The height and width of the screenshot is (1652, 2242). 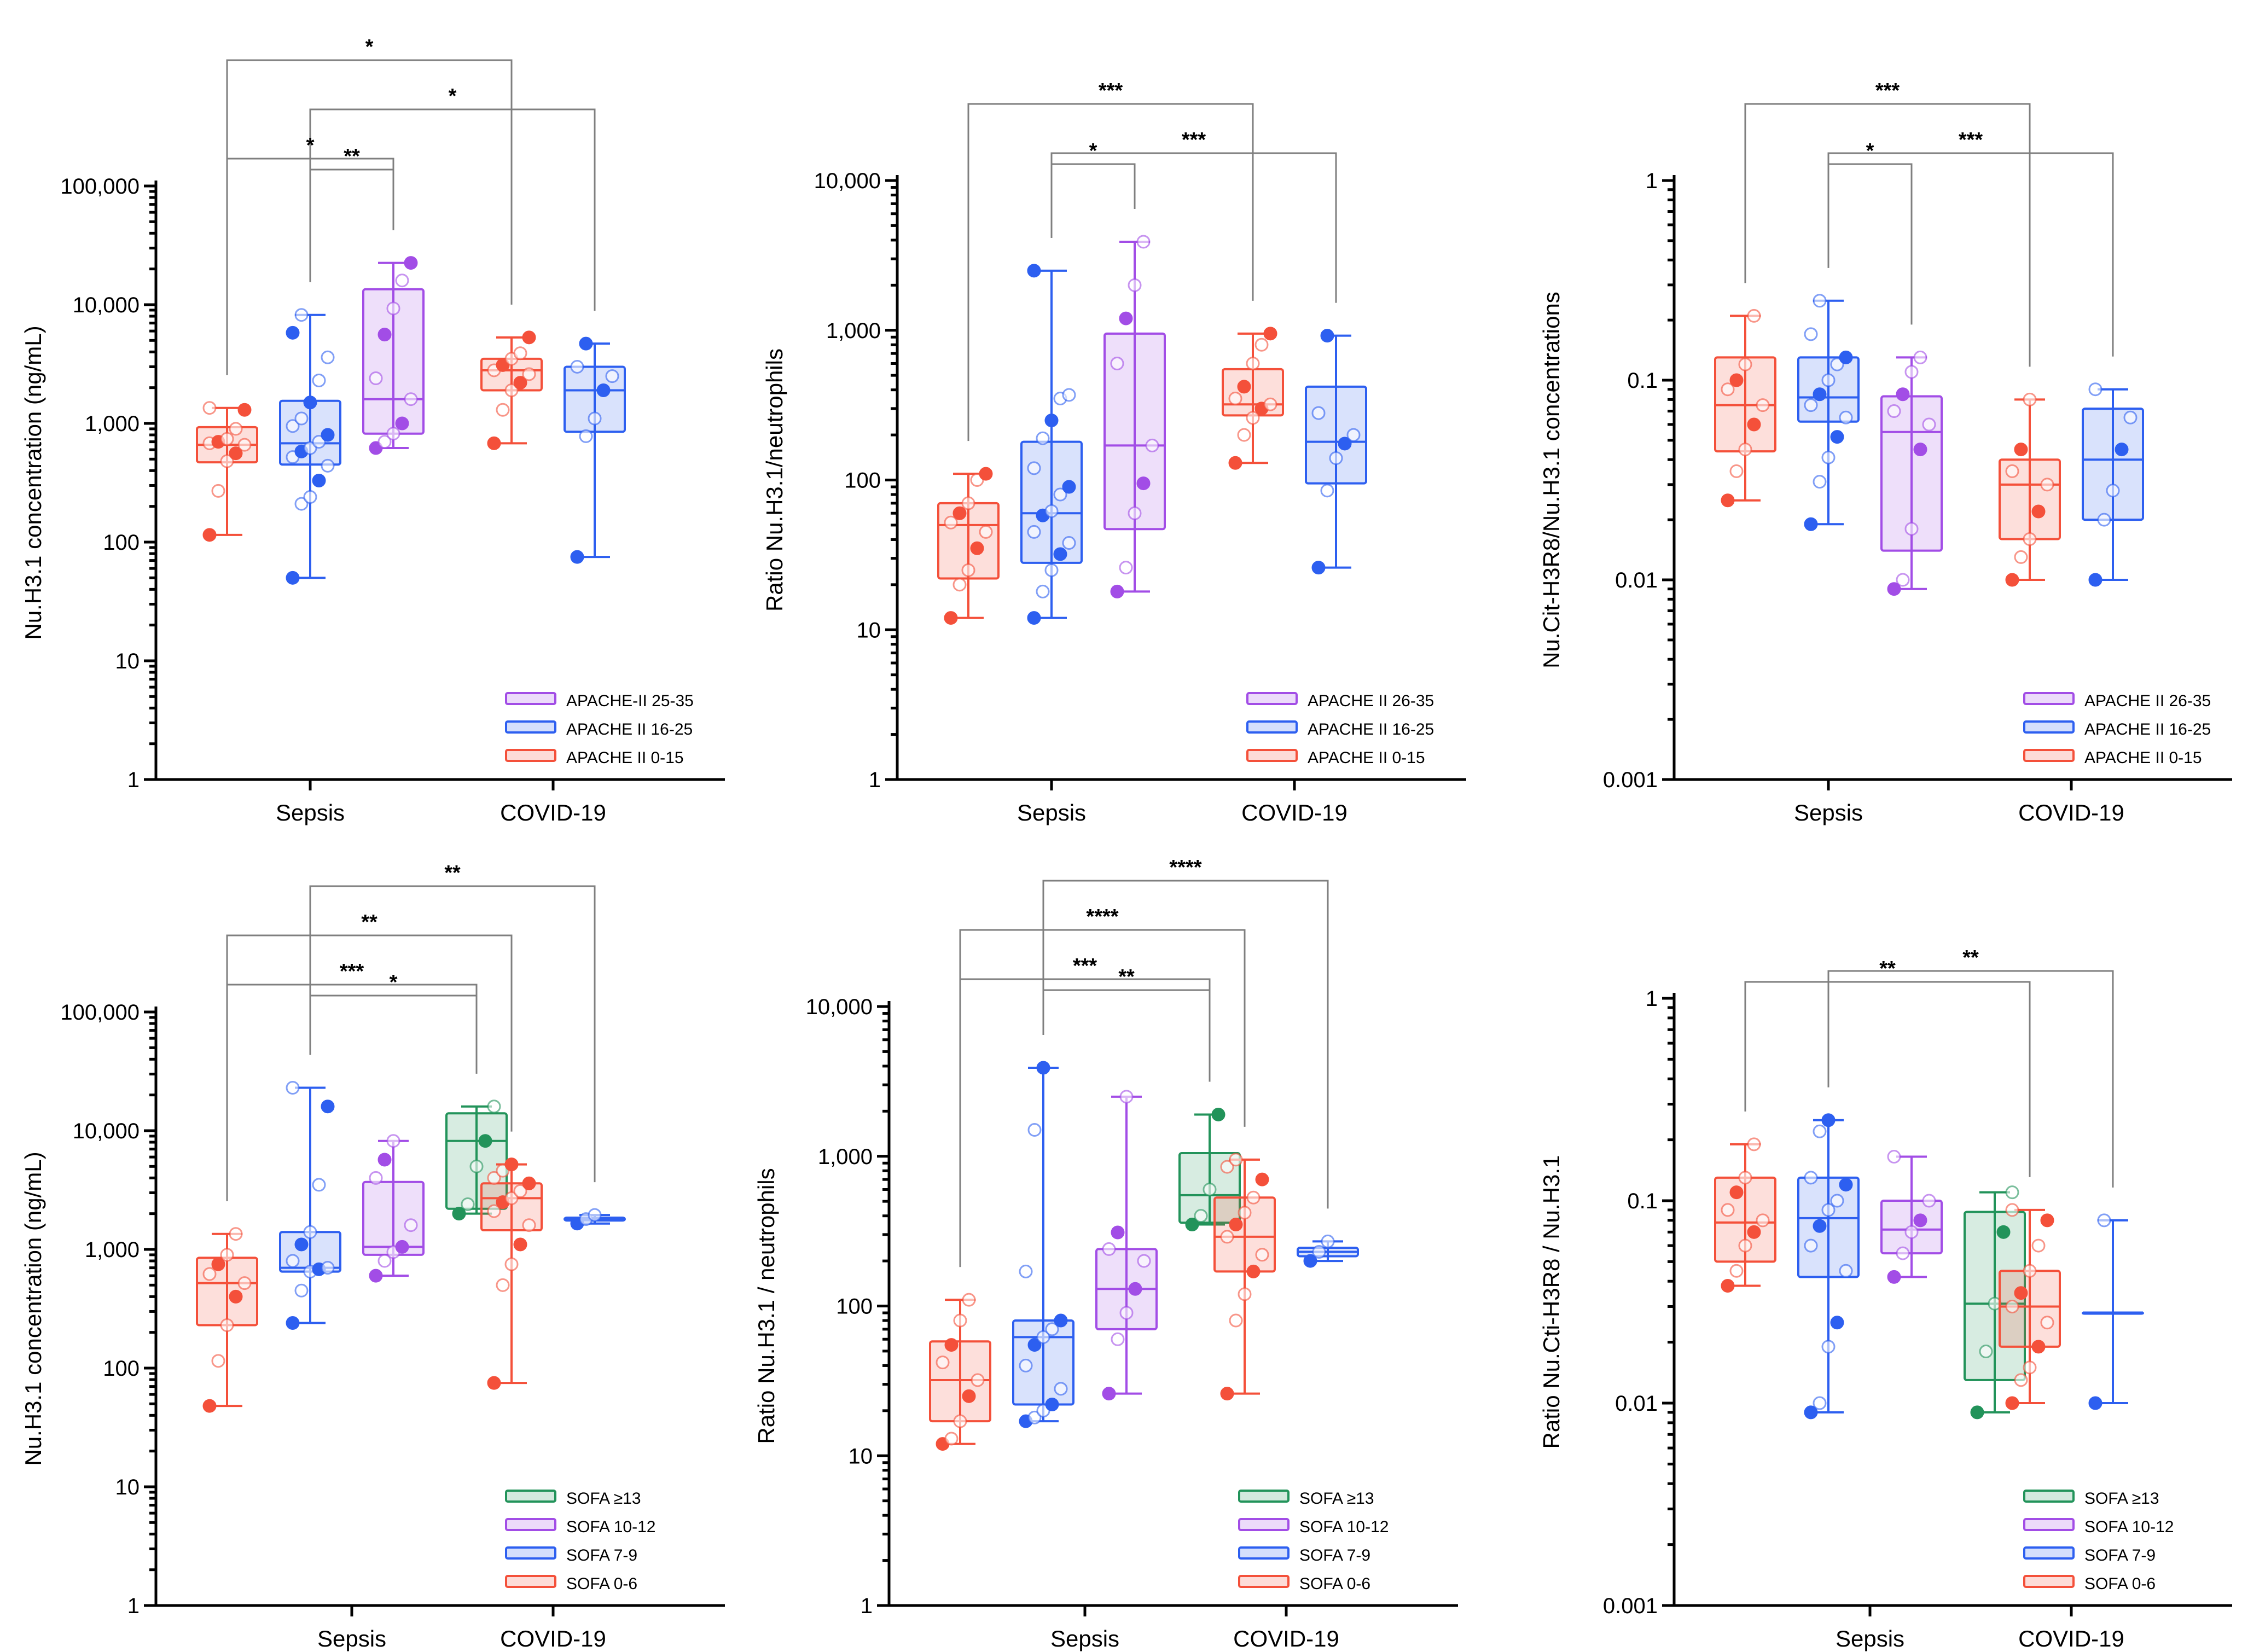 What do you see at coordinates (100, 187) in the screenshot?
I see `y-tick-label: 100,000` at bounding box center [100, 187].